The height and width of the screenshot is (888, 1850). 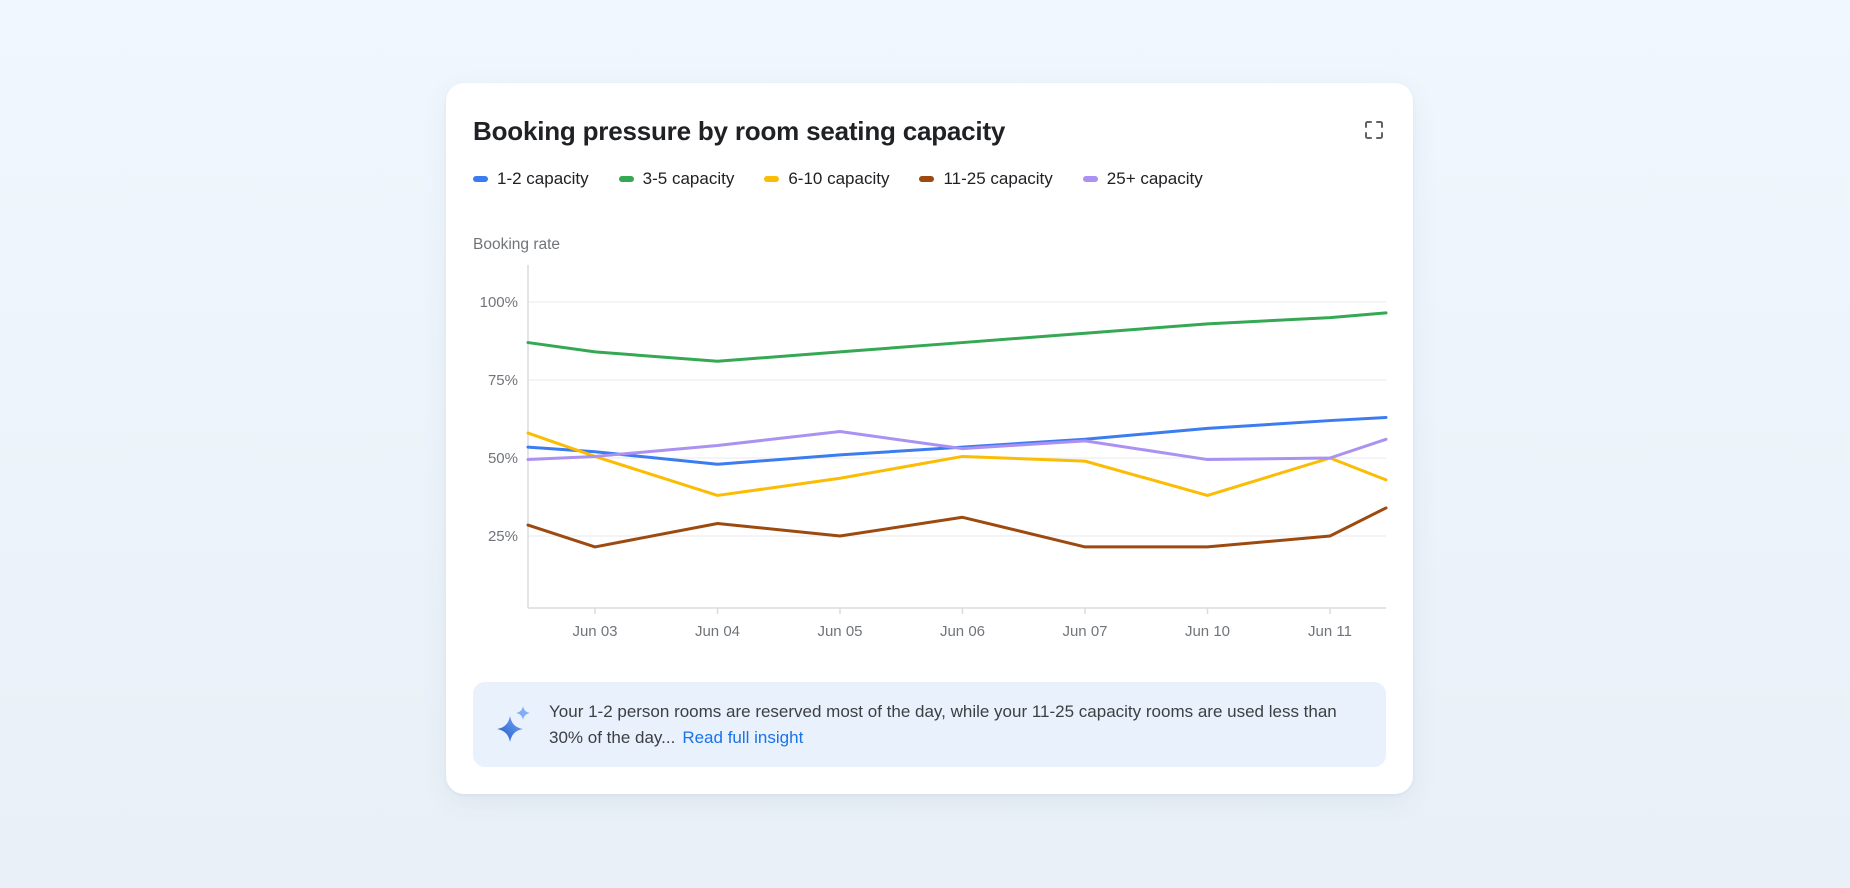 I want to click on legend-label: 11-25 capacity, so click(x=998, y=178).